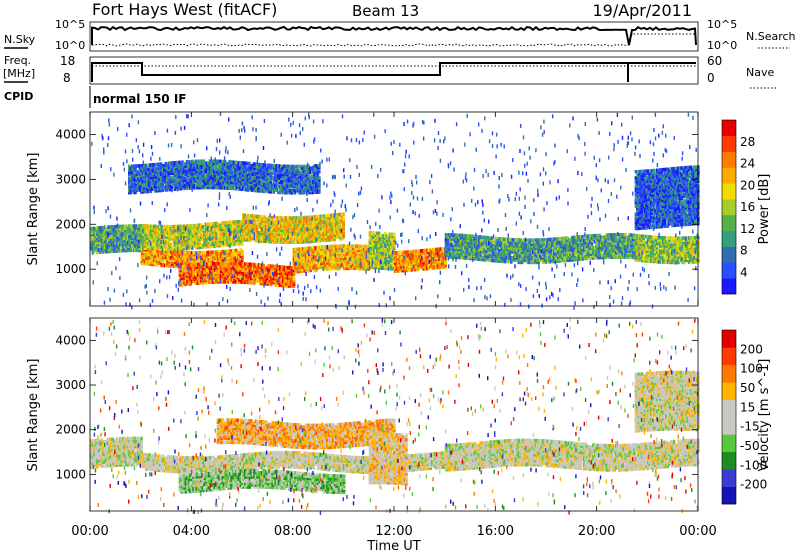  What do you see at coordinates (722, 45) in the screenshot?
I see `nsearch-tick-bottom: 10^0` at bounding box center [722, 45].